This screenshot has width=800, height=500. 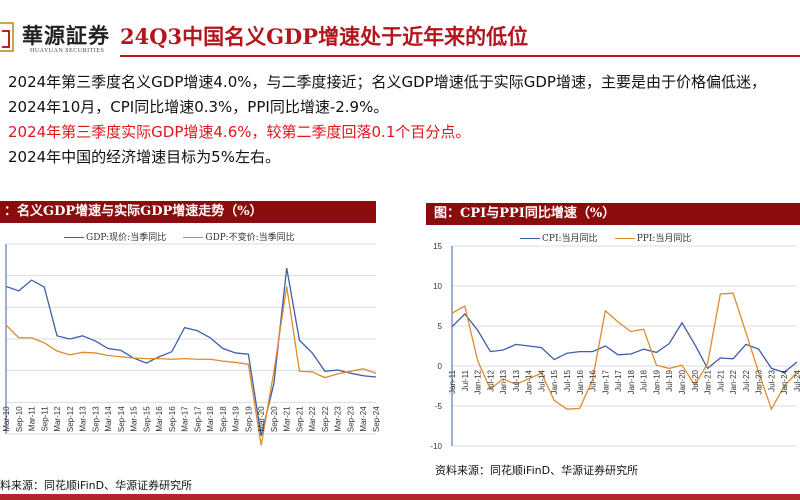 I want to click on page-title: 24Q3中国名义GDP增速处于近年来的低位, so click(x=324, y=36).